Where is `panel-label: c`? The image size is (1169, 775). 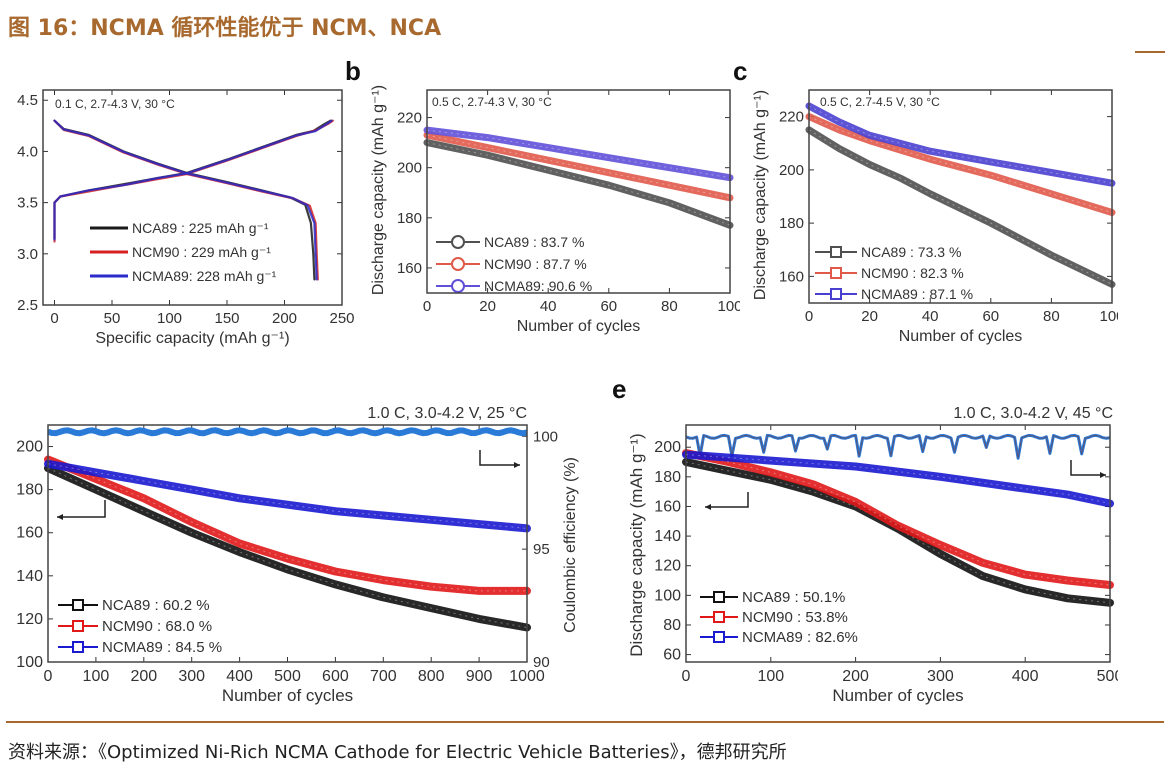 panel-label: c is located at coordinates (740, 71).